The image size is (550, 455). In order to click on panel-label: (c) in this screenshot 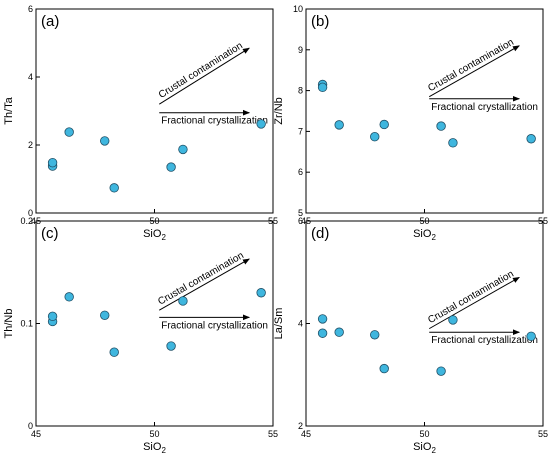, I will do `click(50, 233)`.